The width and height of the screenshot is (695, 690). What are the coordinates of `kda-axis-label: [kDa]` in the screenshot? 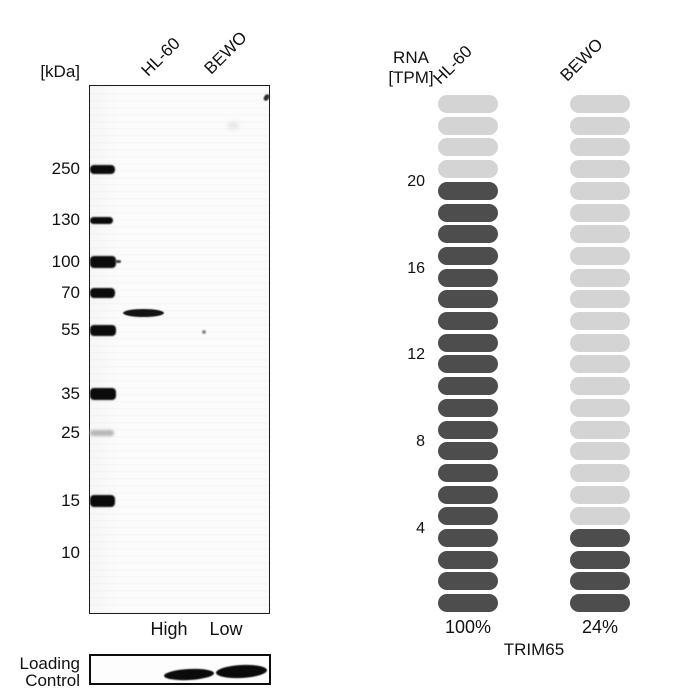 It's located at (60, 71).